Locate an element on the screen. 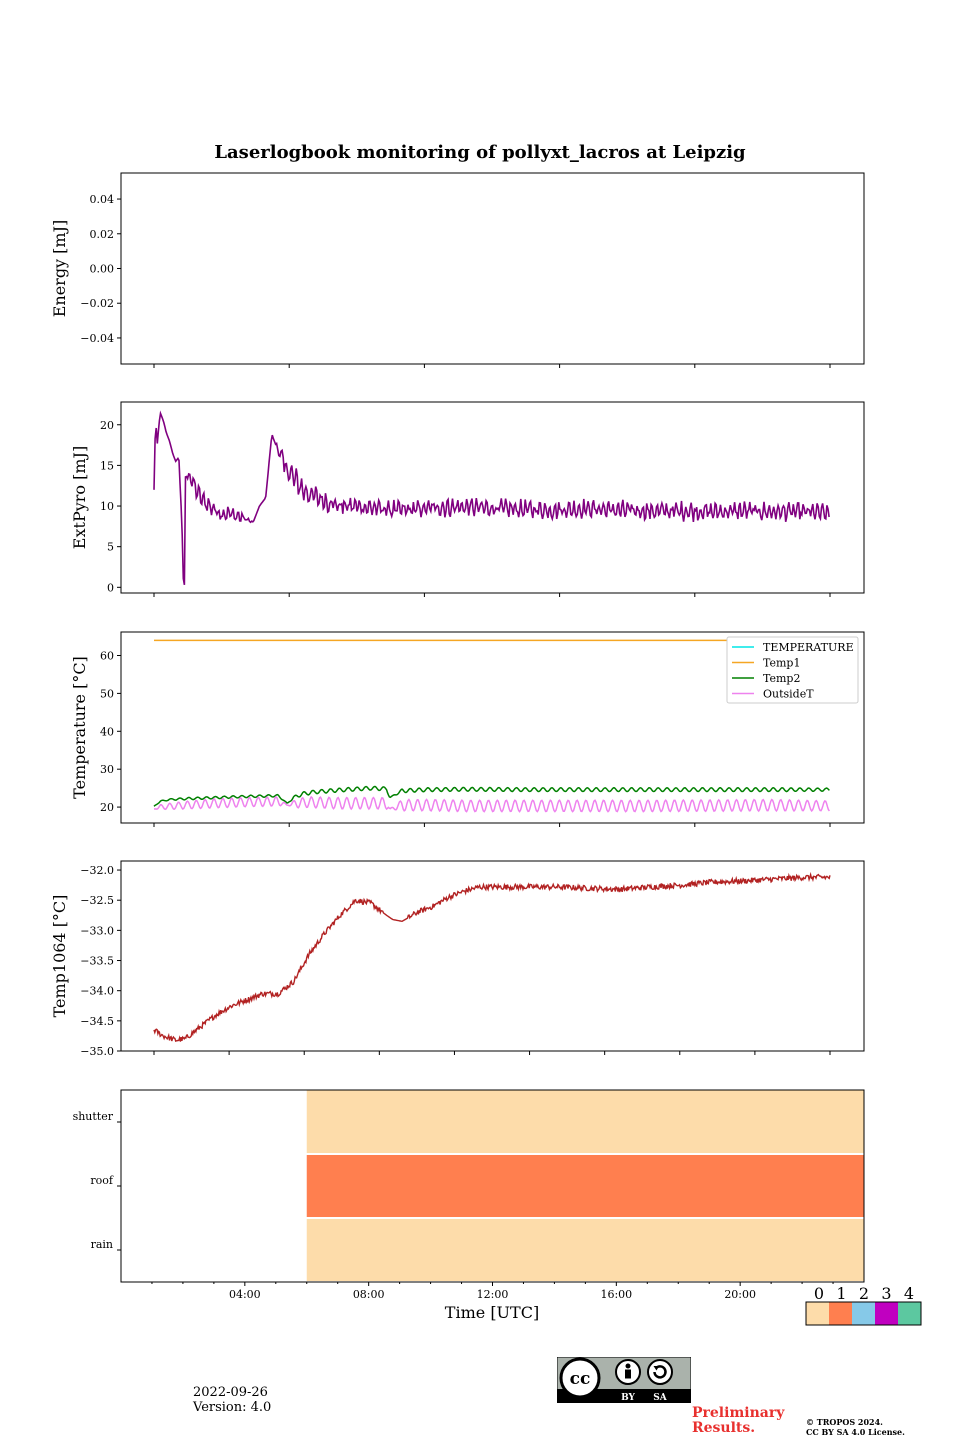  y-tick-label-4: −32.0 is located at coordinates (97, 870).